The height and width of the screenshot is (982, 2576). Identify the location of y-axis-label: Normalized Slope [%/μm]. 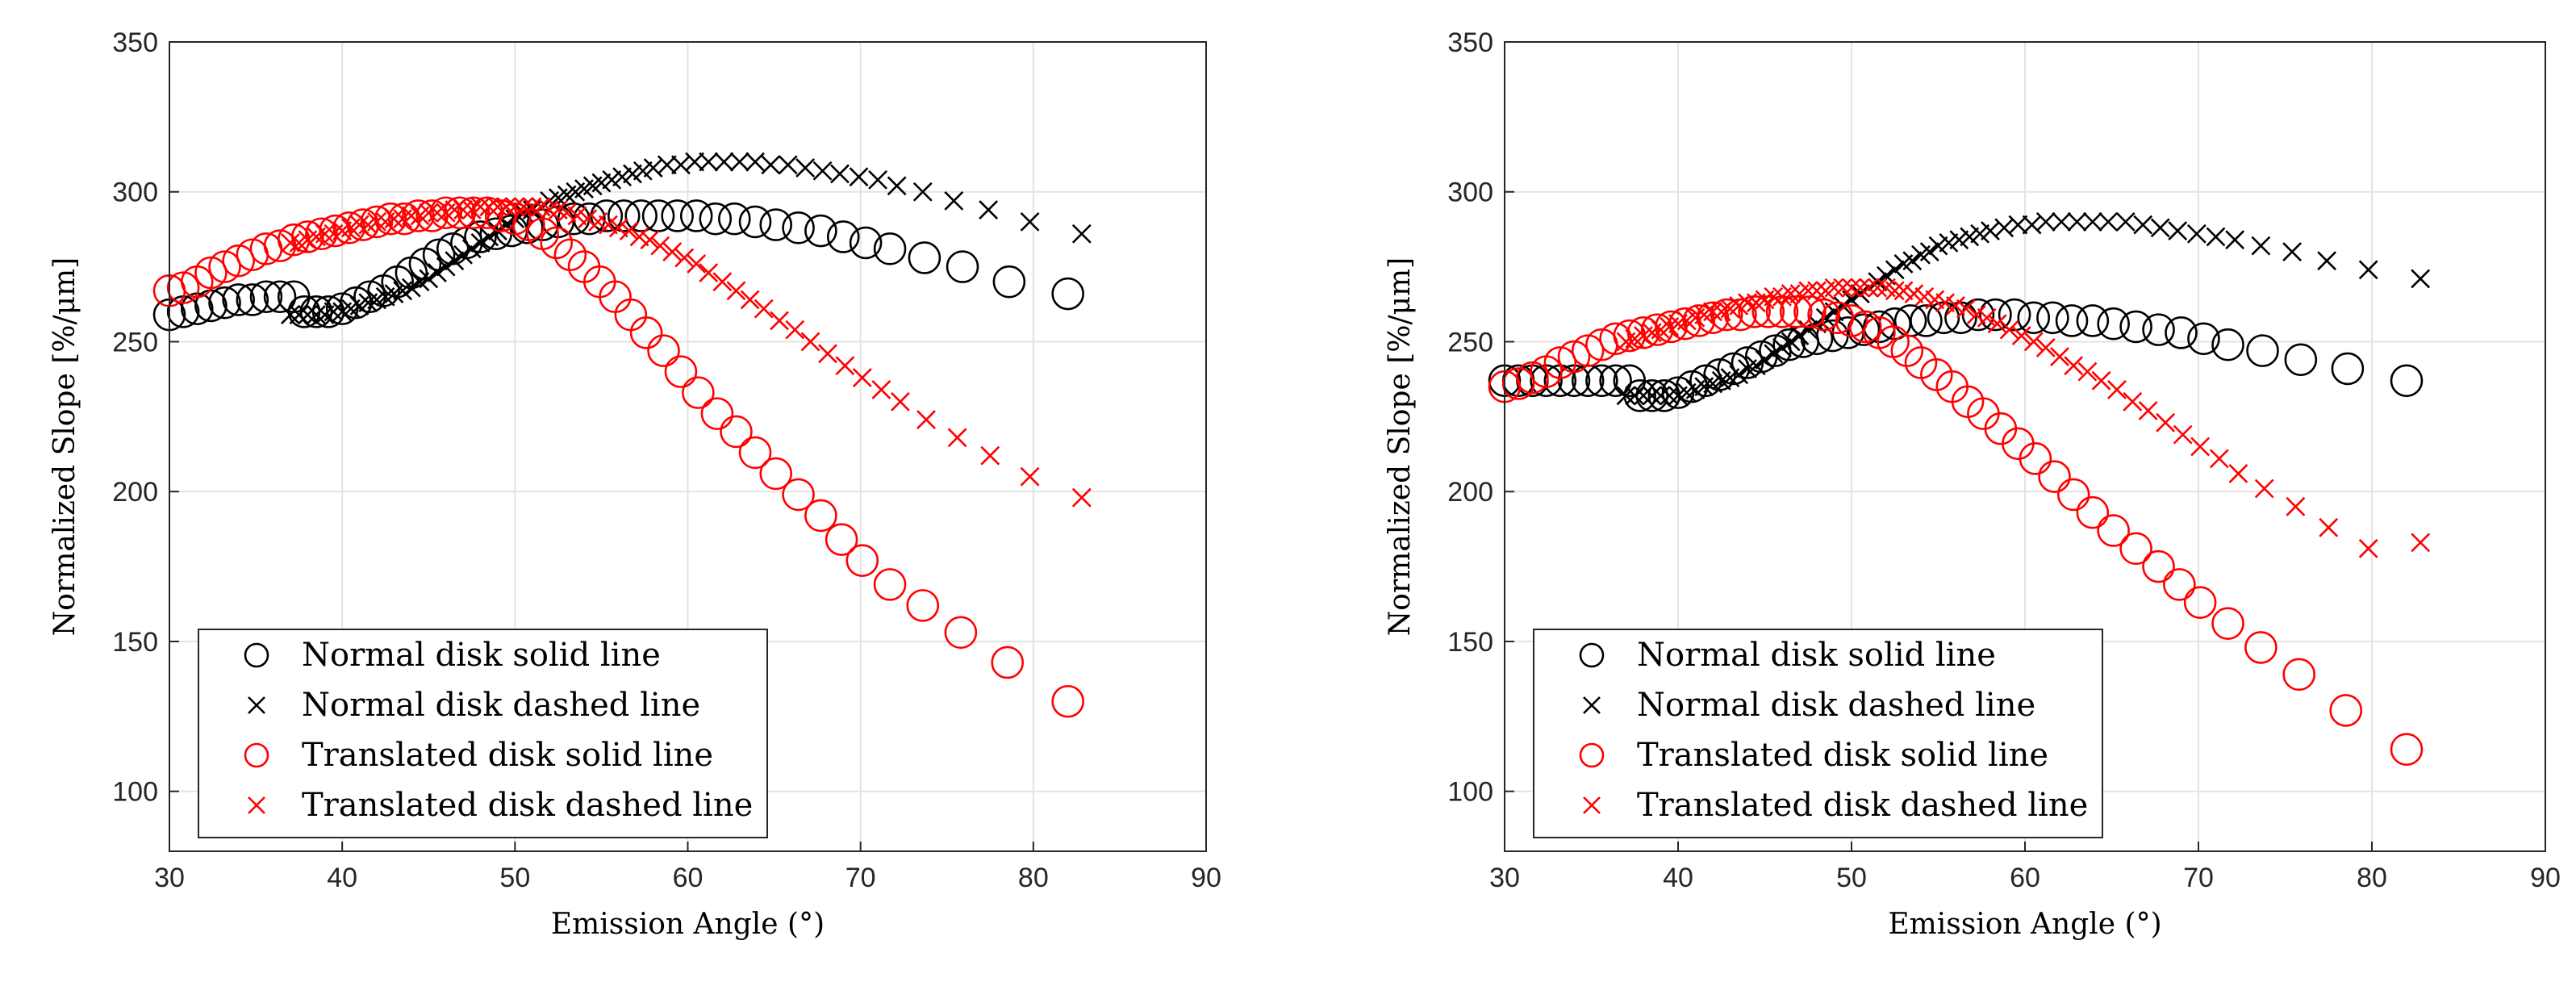
(64, 446).